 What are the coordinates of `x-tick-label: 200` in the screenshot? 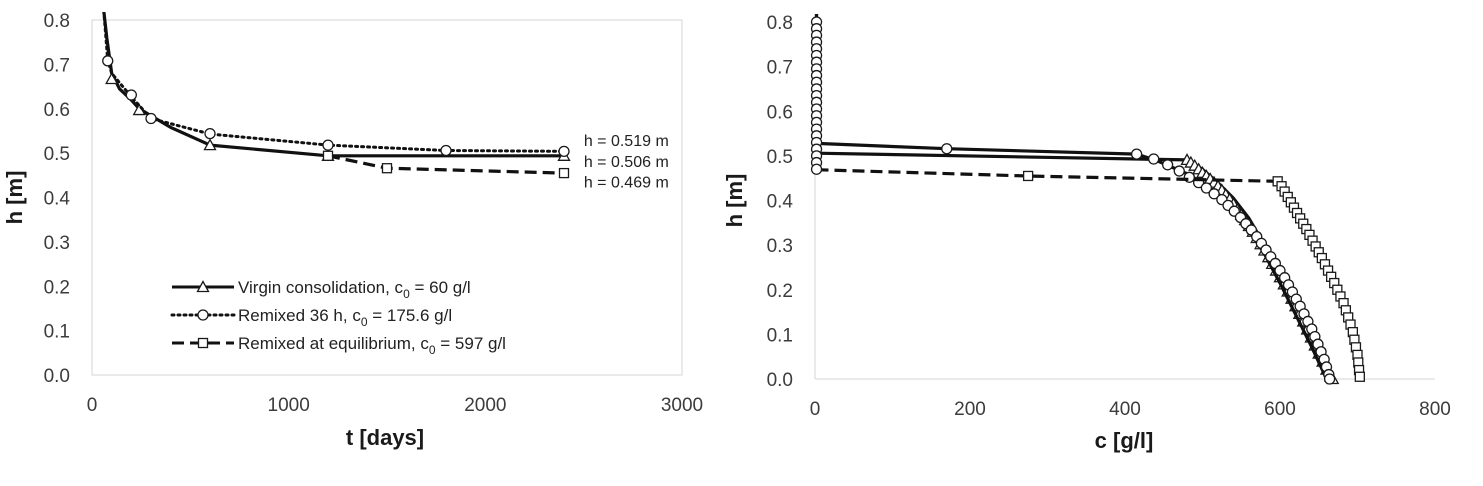 It's located at (970, 409).